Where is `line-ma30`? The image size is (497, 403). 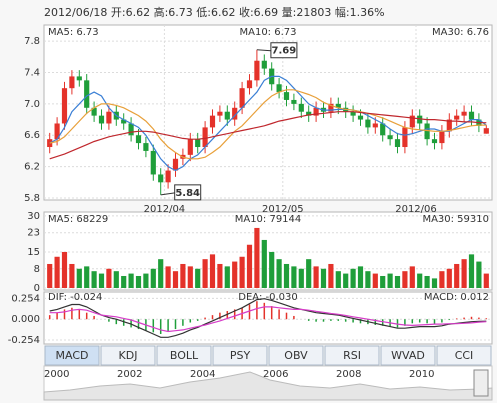
line-ma30 is located at coordinates (268, 135).